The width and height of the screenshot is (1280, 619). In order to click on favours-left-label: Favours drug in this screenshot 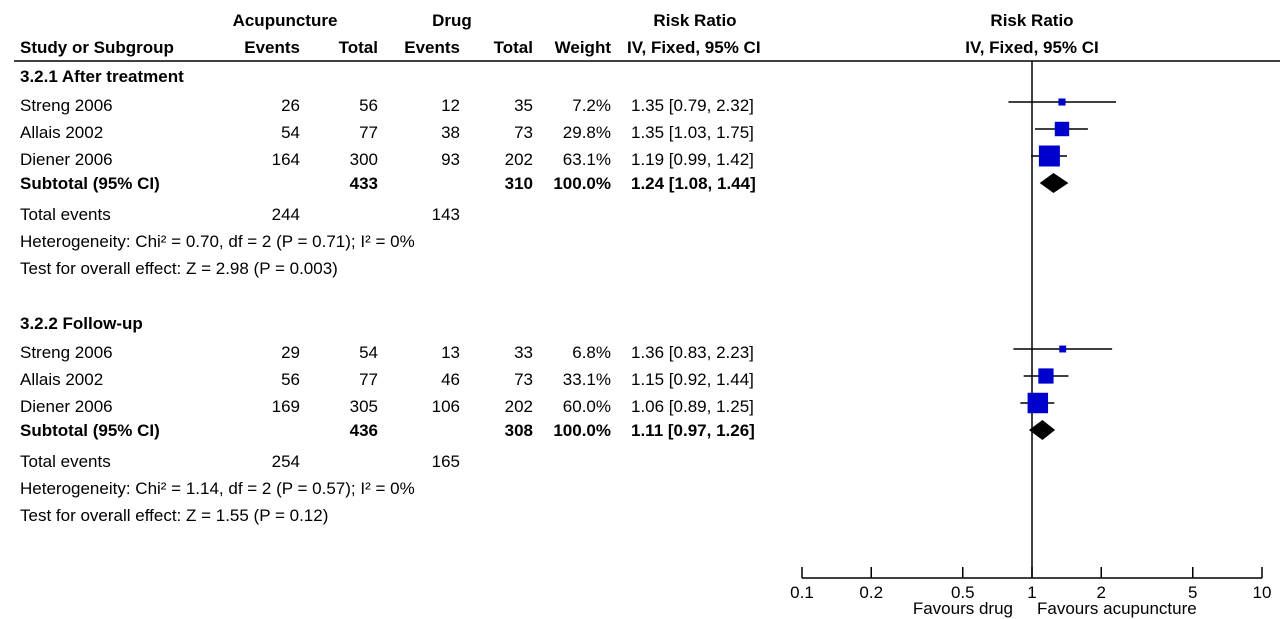, I will do `click(963, 608)`.